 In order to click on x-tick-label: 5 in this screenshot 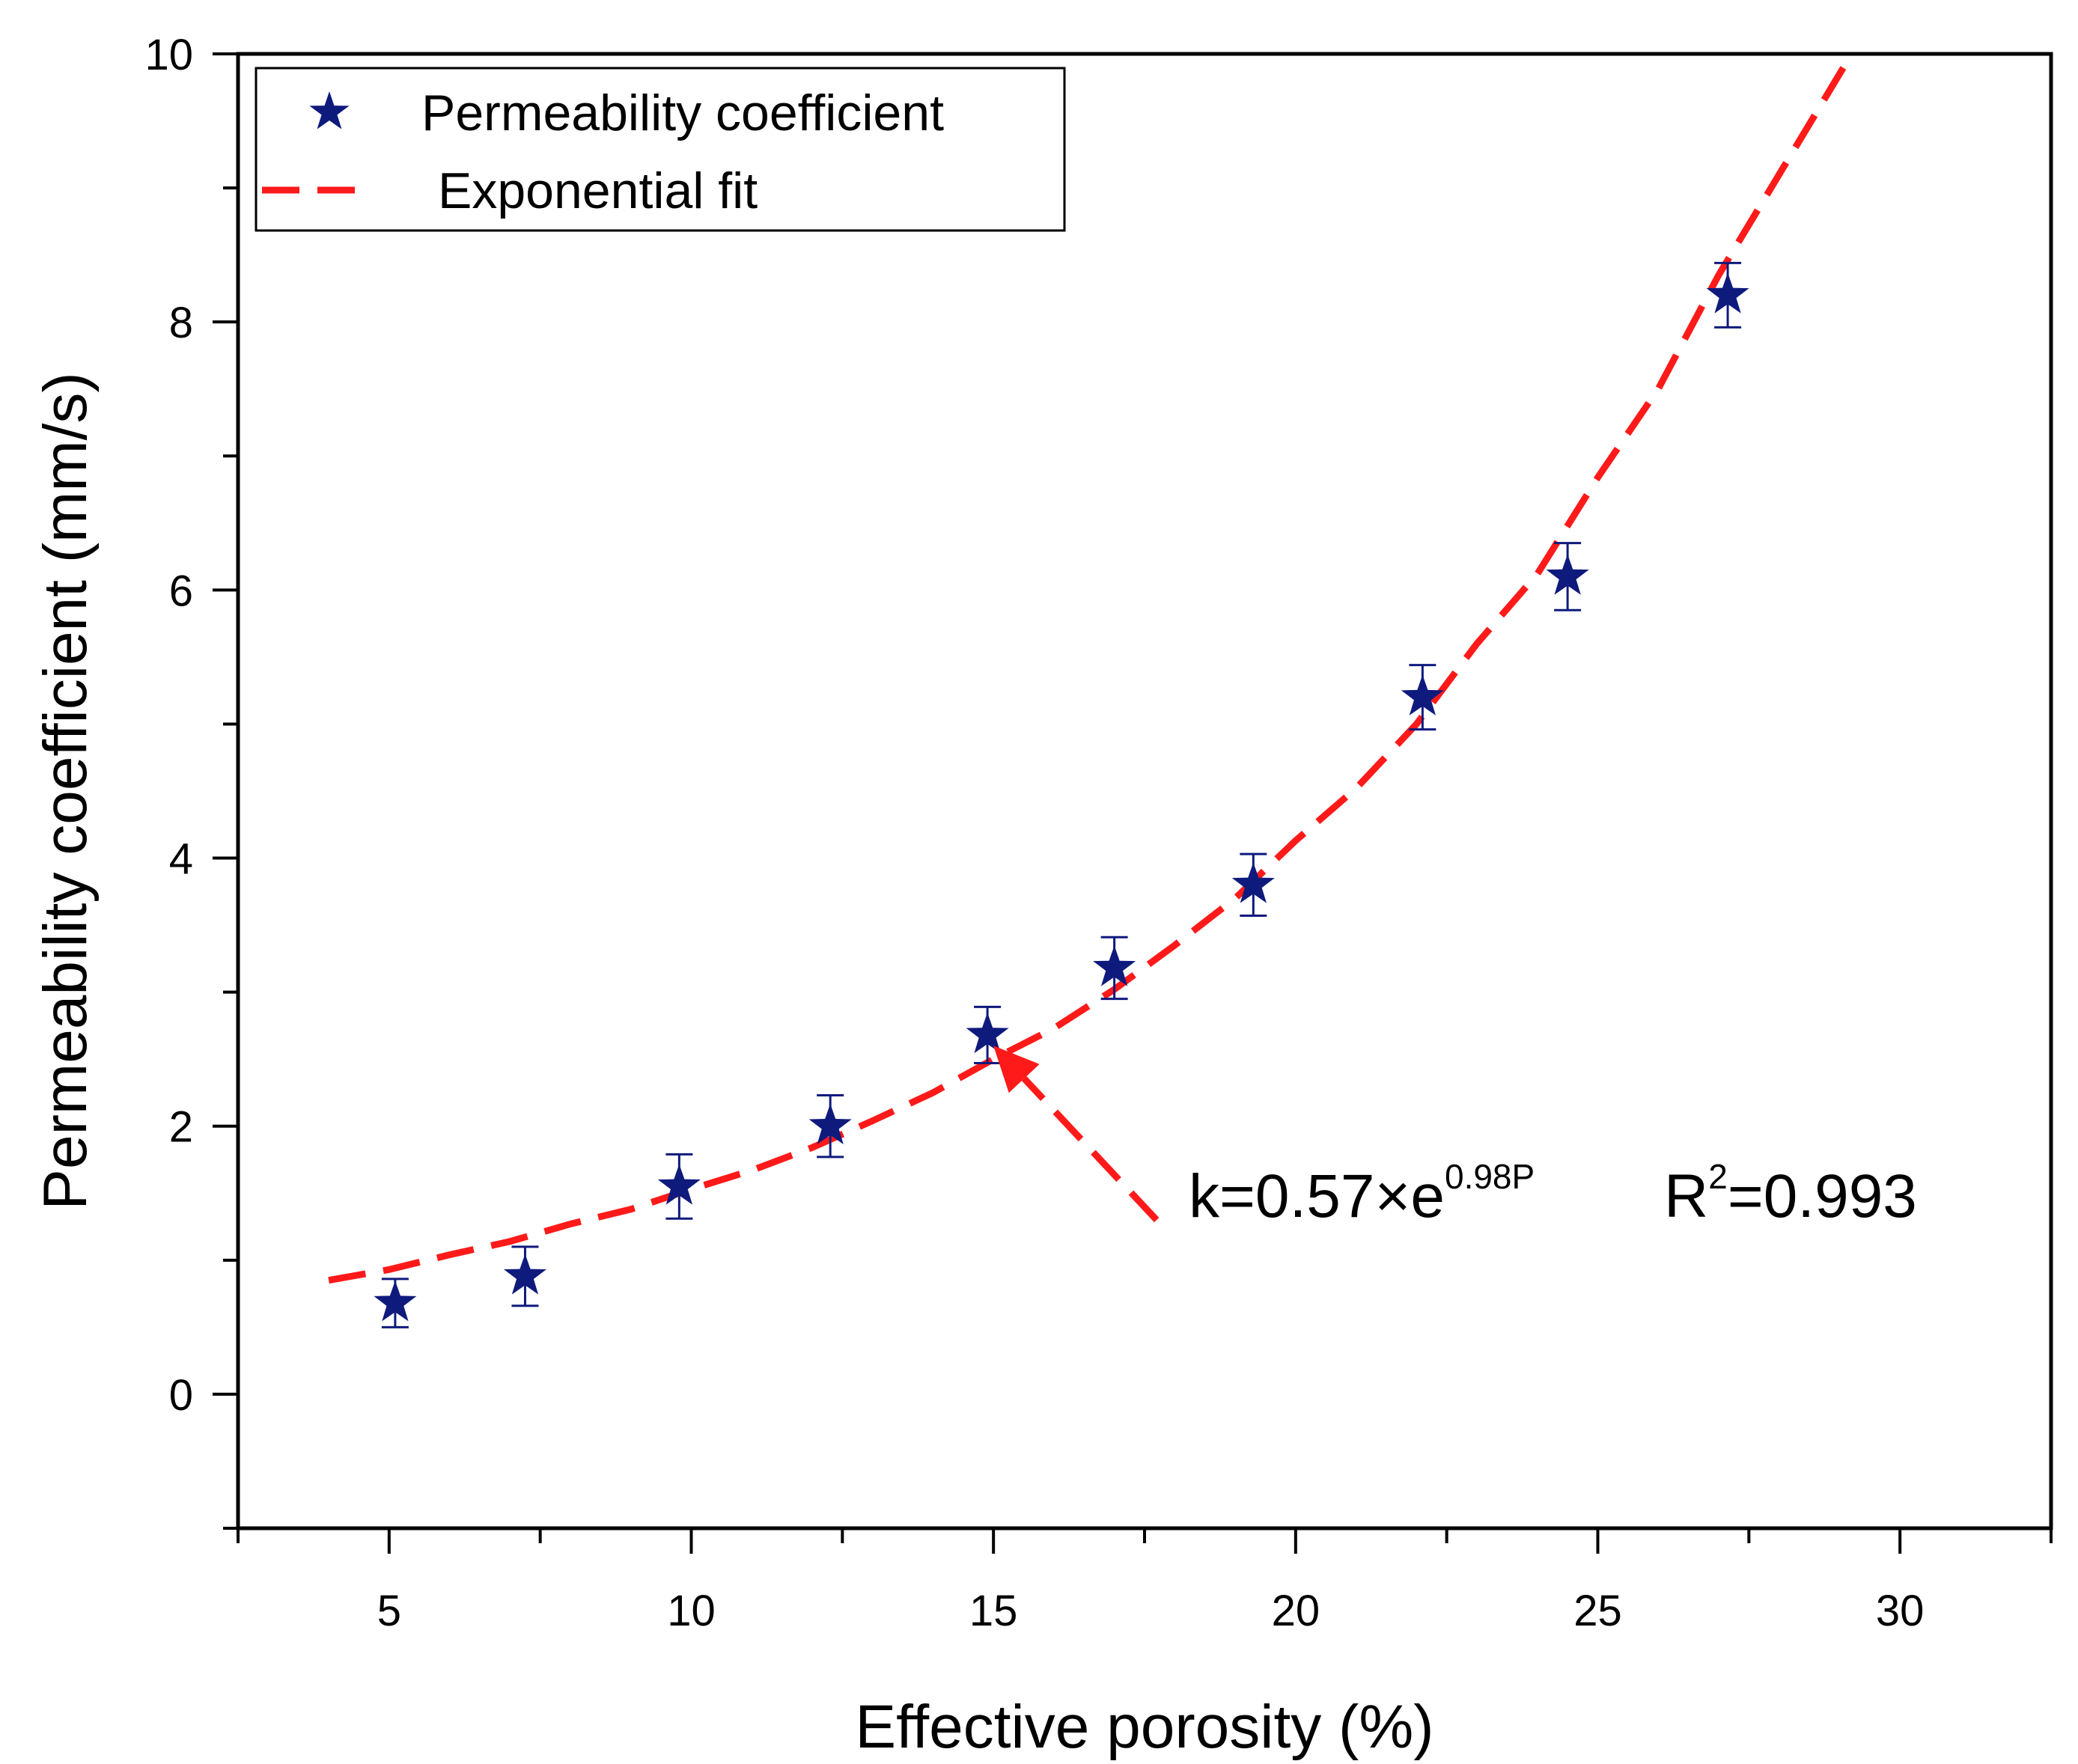, I will do `click(389, 1611)`.